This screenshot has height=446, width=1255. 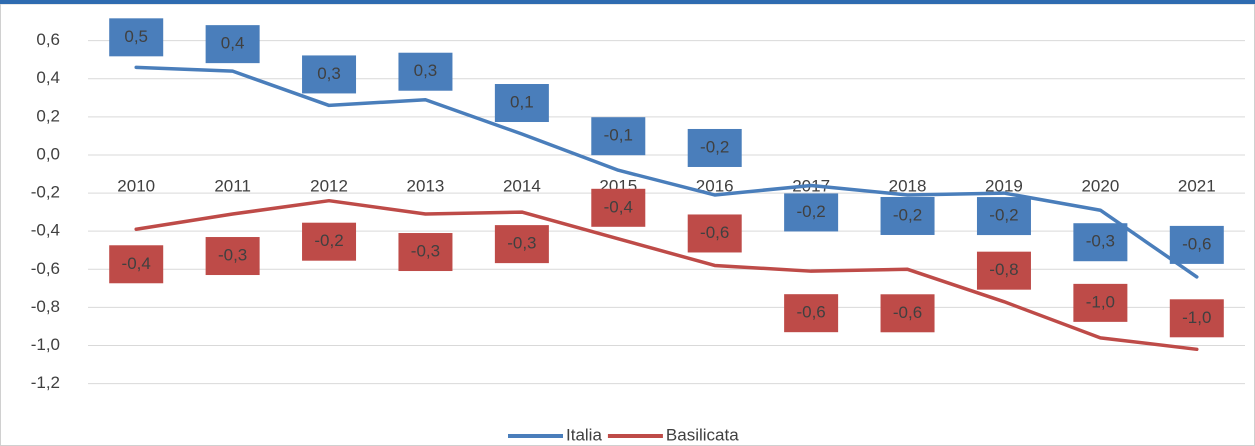 I want to click on y-tick-label: -0,8, so click(x=45, y=306).